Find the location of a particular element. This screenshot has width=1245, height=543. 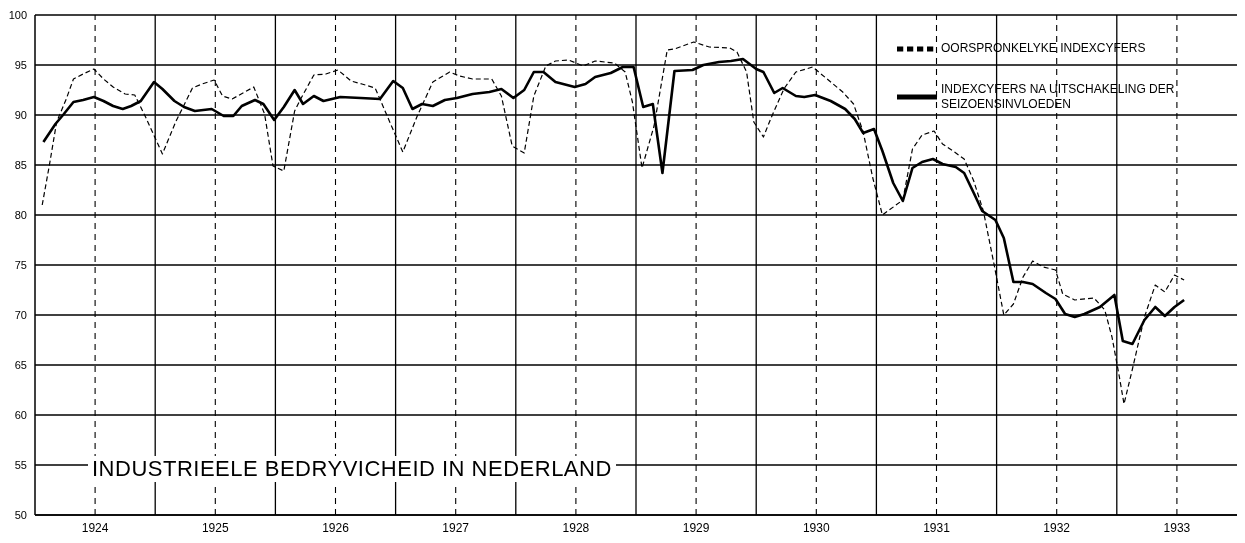

x-tick-label: 1926 is located at coordinates (336, 527).